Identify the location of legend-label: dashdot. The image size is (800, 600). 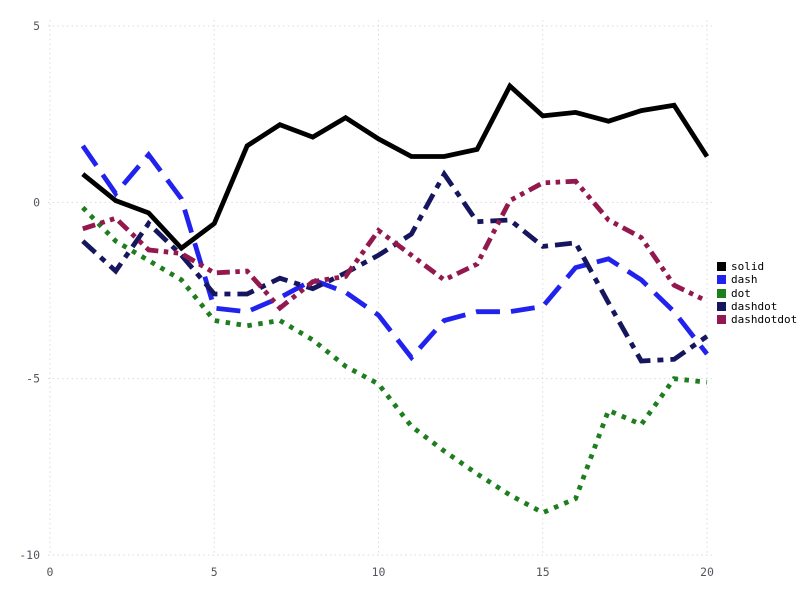
(754, 307).